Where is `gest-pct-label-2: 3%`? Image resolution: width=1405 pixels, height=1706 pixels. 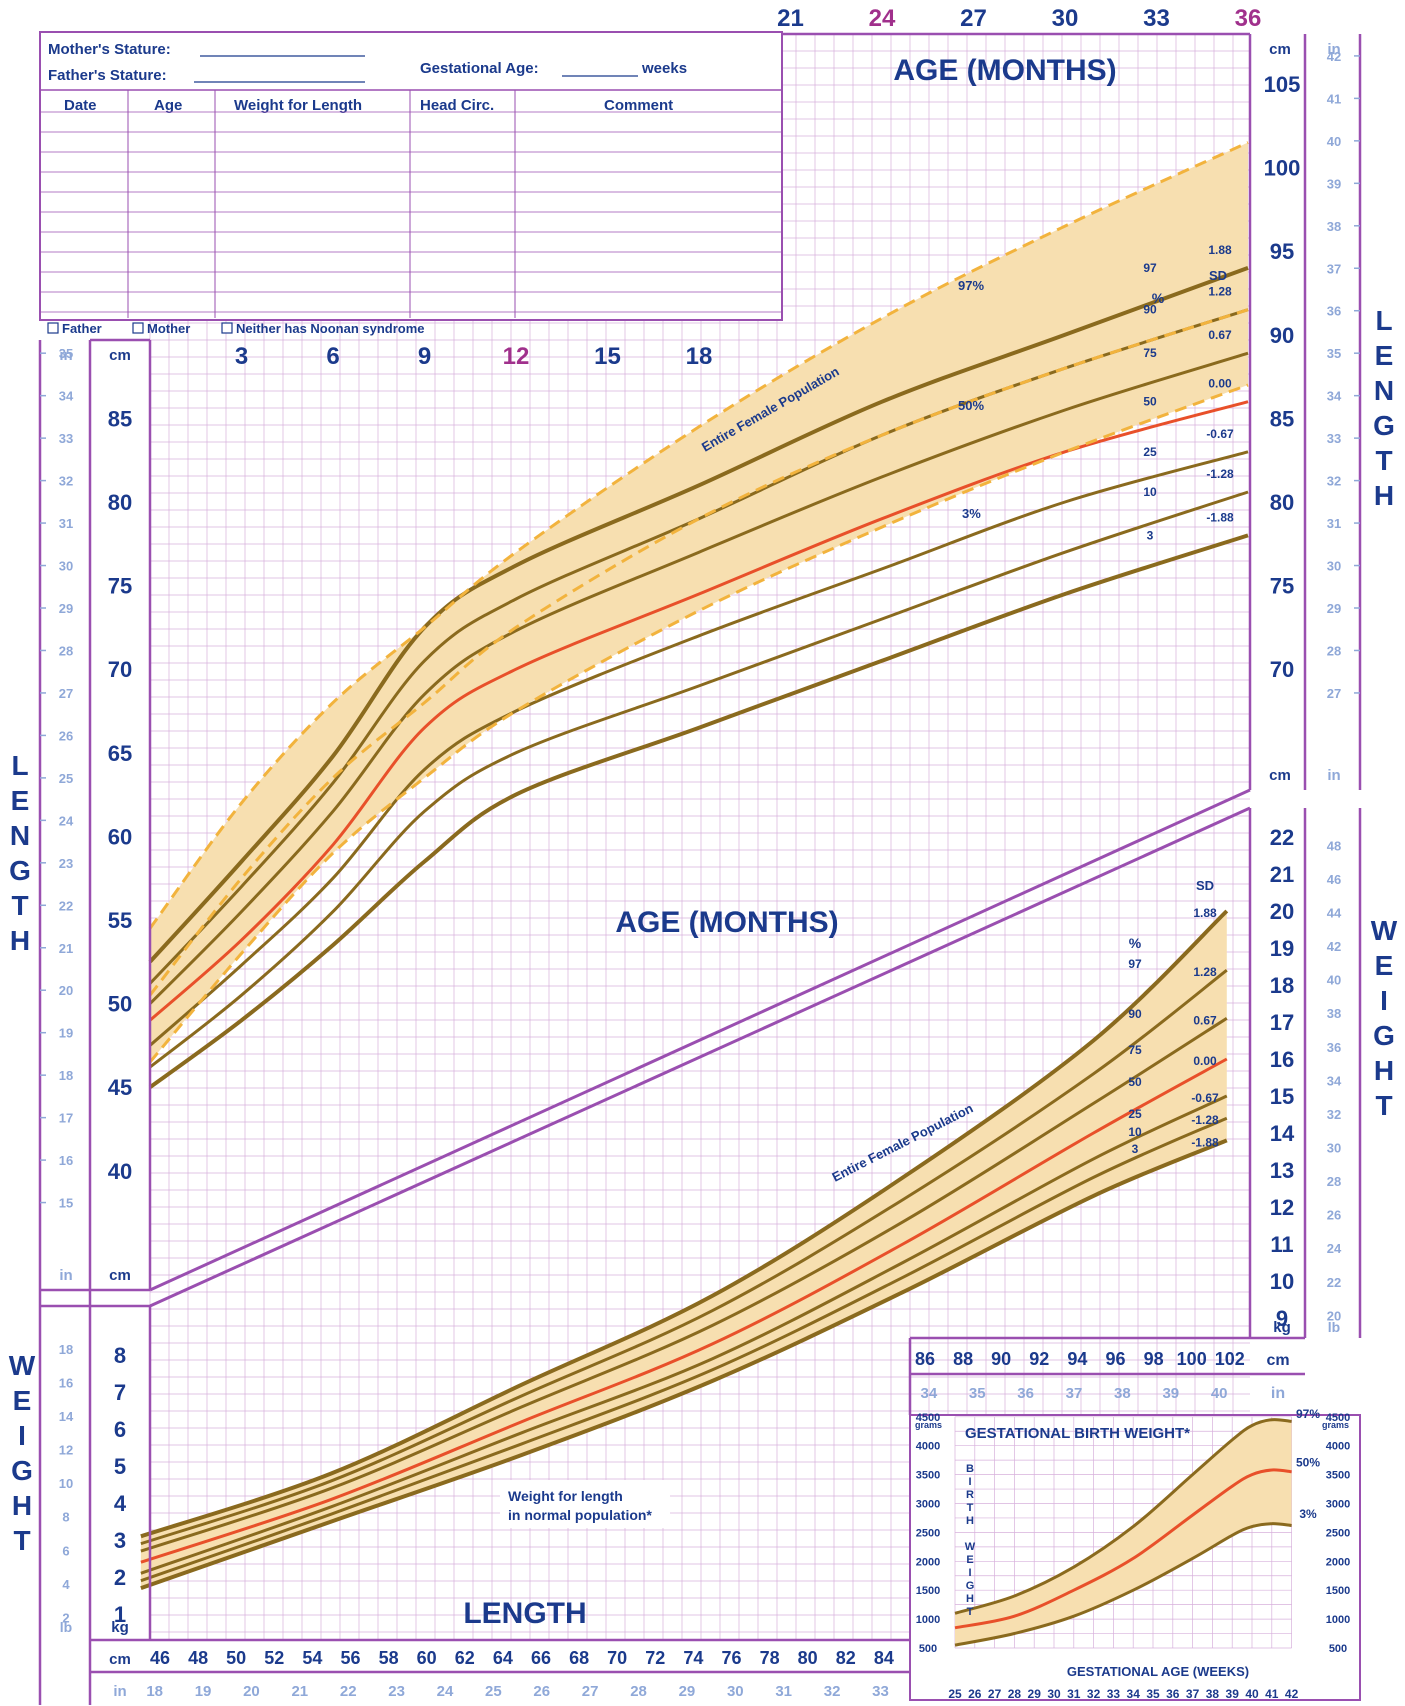
gest-pct-label-2: 3% is located at coordinates (1308, 1514).